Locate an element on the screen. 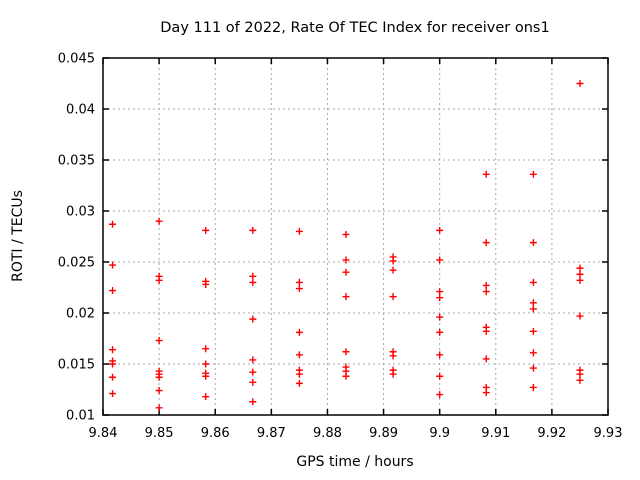 This screenshot has height=480, width=640. x-tick-label: 9.9 is located at coordinates (439, 433).